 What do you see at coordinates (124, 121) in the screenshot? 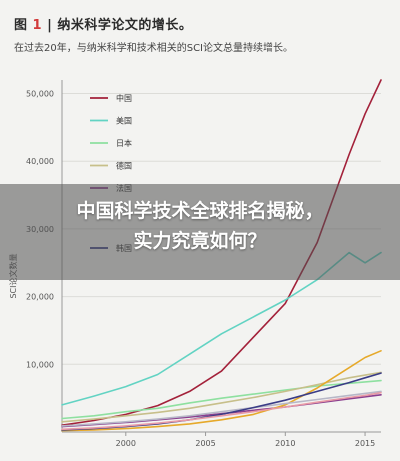
I see `legend-label: 美国` at bounding box center [124, 121].